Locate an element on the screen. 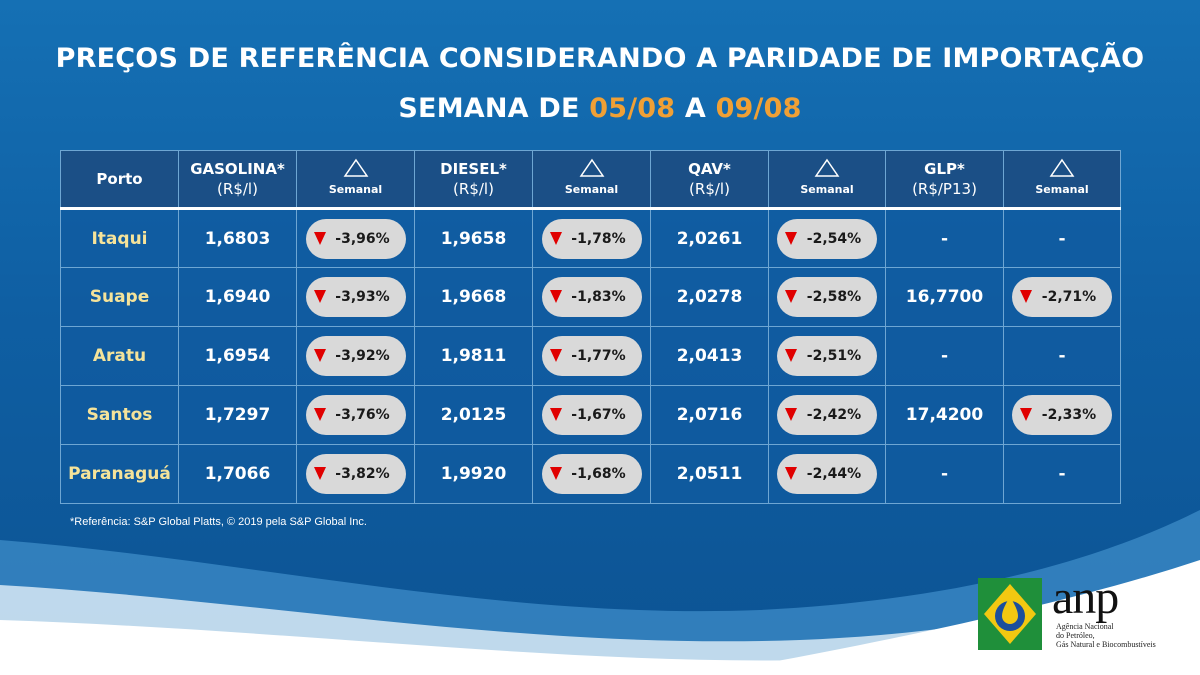 This screenshot has height=675, width=1200. date-end: 09/08 is located at coordinates (758, 108).